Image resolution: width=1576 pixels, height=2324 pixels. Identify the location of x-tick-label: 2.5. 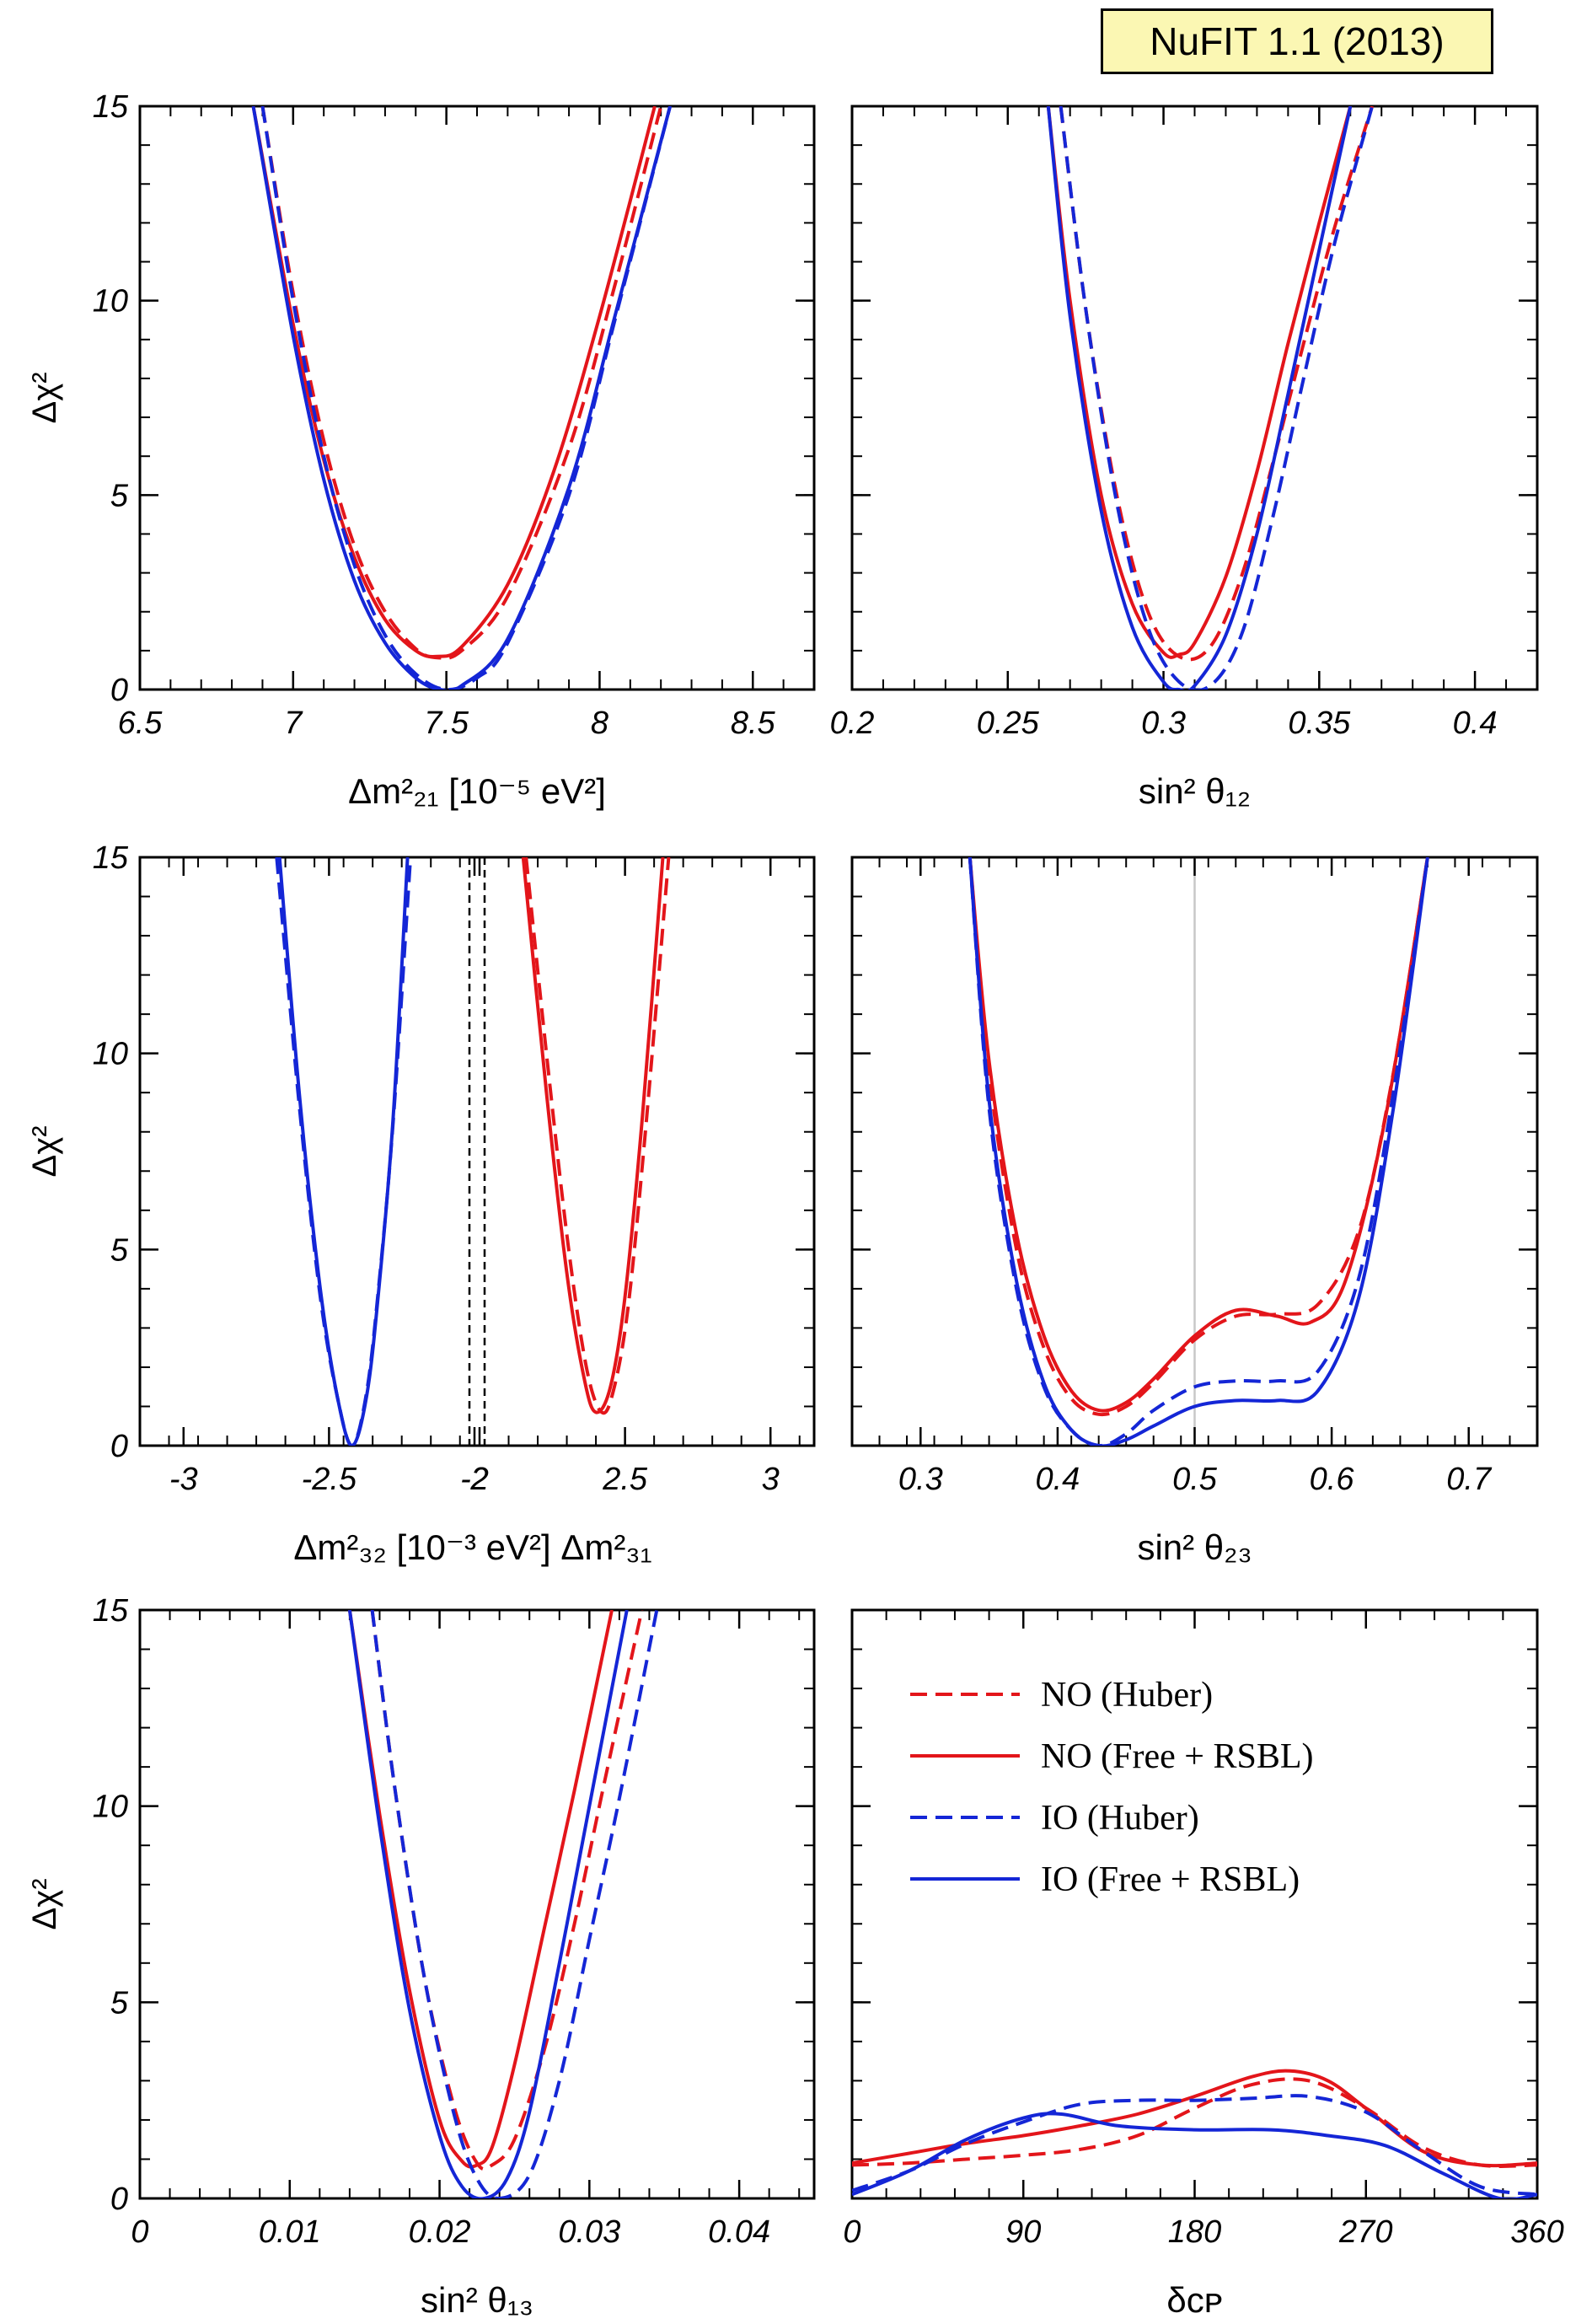
(625, 1479).